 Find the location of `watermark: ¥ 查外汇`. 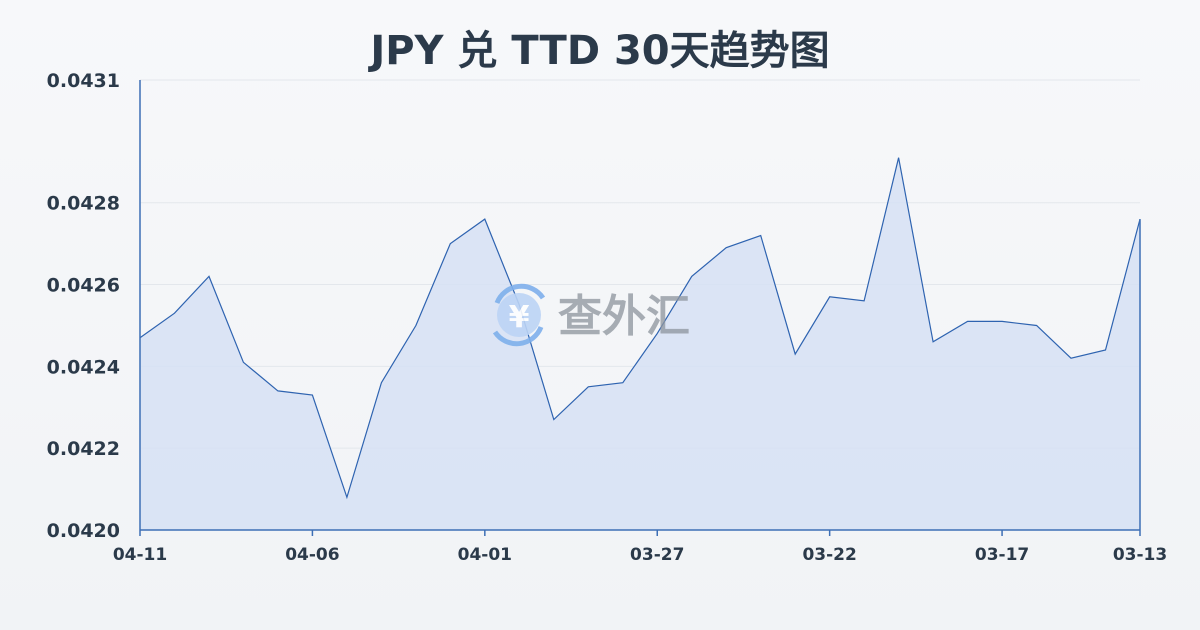

watermark: ¥ 查外汇 is located at coordinates (591, 315).